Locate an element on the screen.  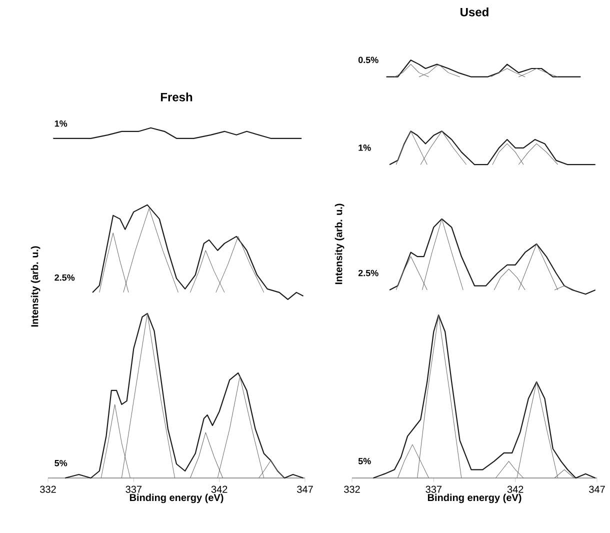
text: 2.5% is located at coordinates (64, 277).